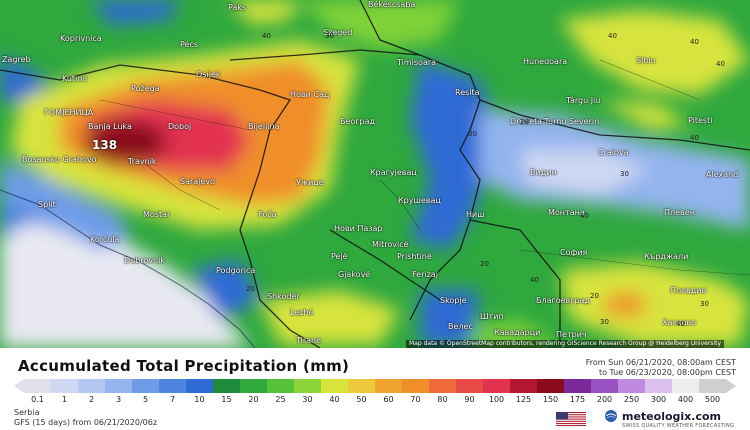 Image resolution: width=750 pixels, height=430 pixels. What do you see at coordinates (86, 422) in the screenshot?
I see `model-label: GFS (15 days) from 06/21/2020/06z` at bounding box center [86, 422].